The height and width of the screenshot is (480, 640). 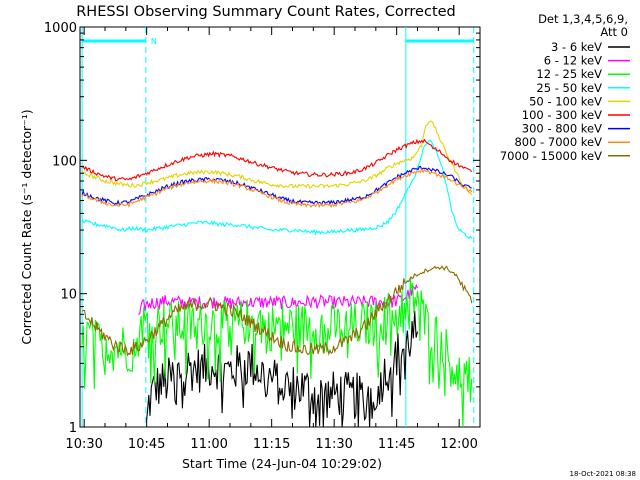 What do you see at coordinates (396, 444) in the screenshot?
I see `x-tick-label-5: 11:45` at bounding box center [396, 444].